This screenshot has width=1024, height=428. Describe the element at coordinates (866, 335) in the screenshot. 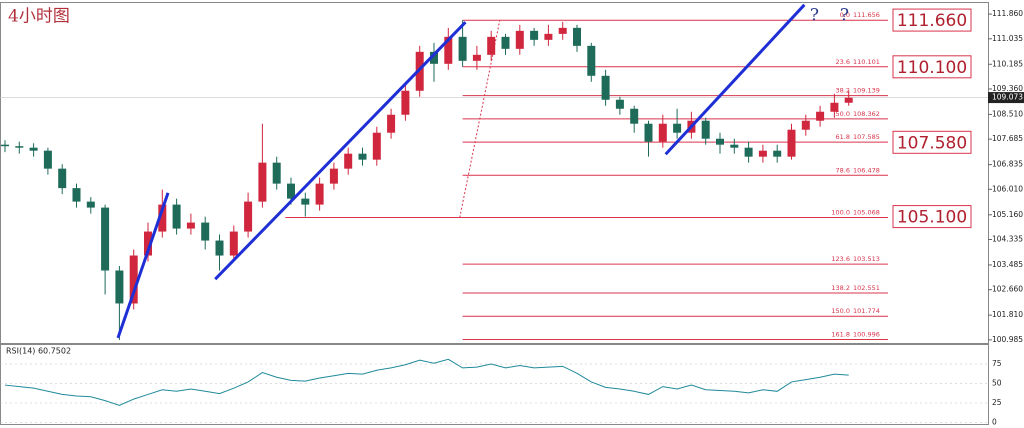

I see `fib-price: 100.996` at that location.